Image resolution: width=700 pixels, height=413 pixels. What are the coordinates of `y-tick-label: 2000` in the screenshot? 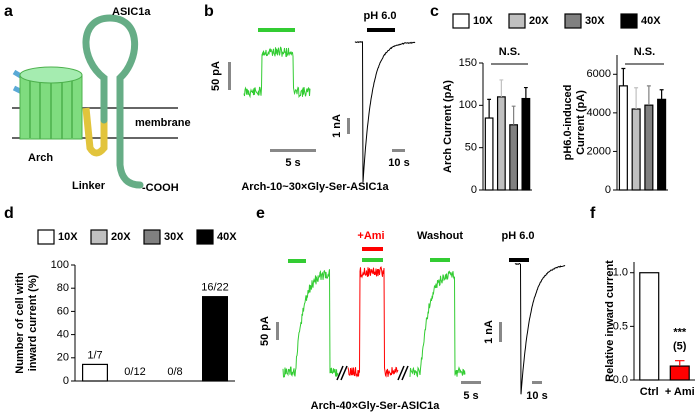 It's located at (599, 151).